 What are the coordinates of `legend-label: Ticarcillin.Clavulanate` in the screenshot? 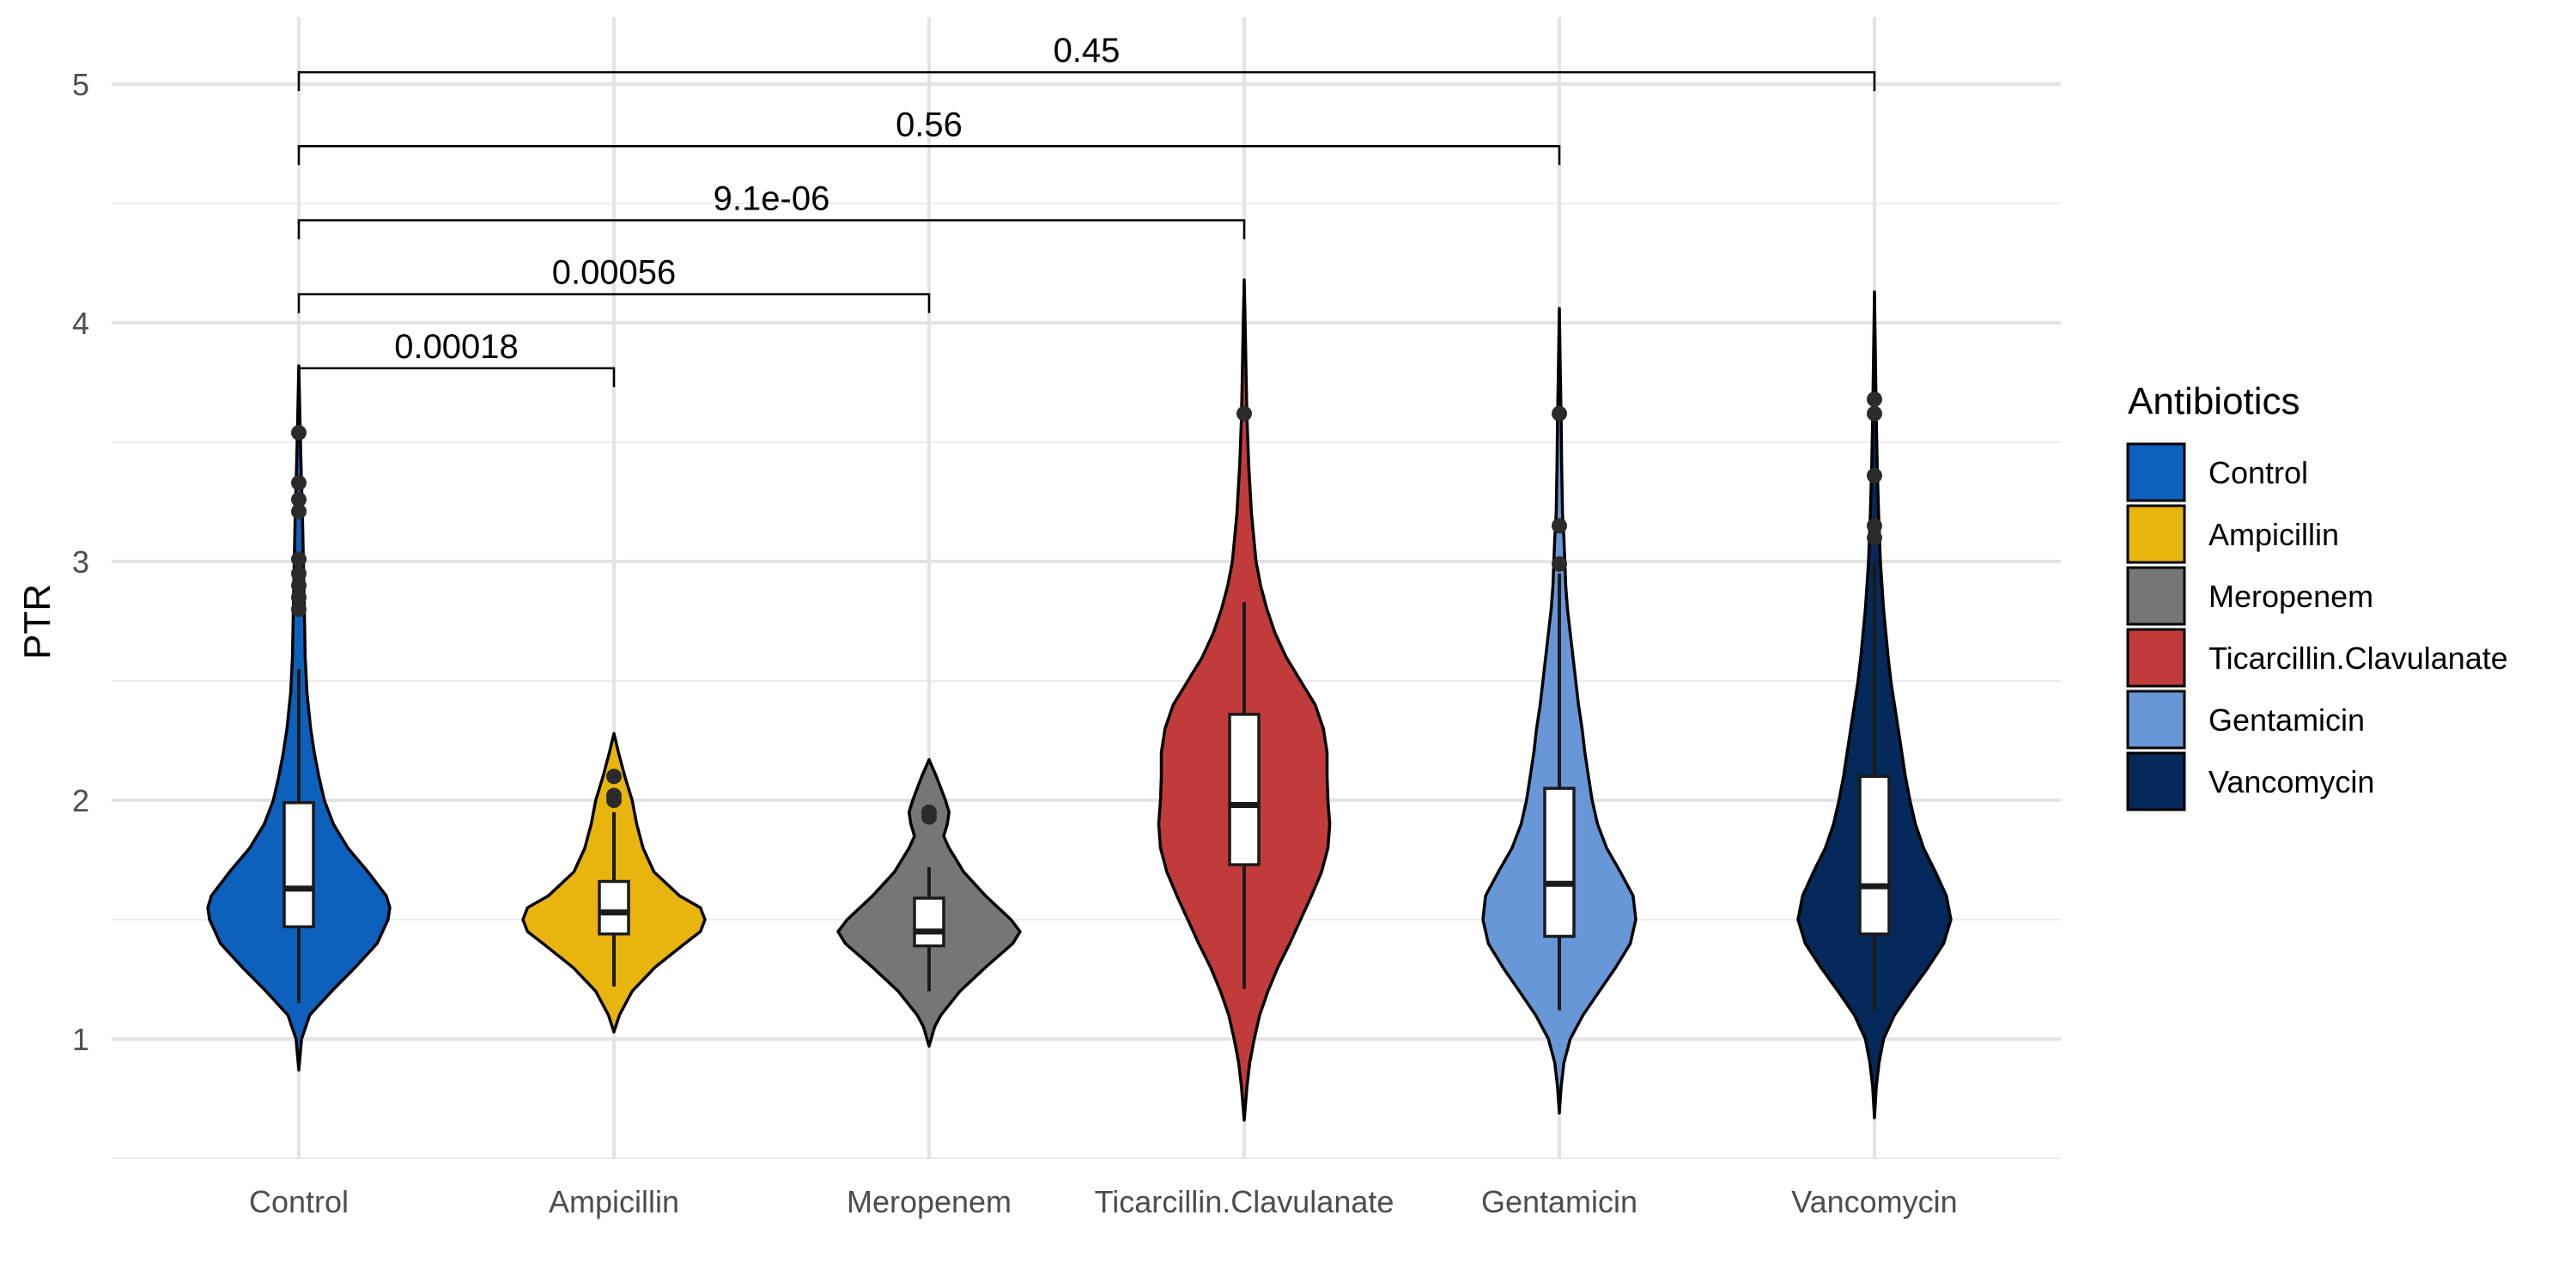 It's located at (2358, 658).